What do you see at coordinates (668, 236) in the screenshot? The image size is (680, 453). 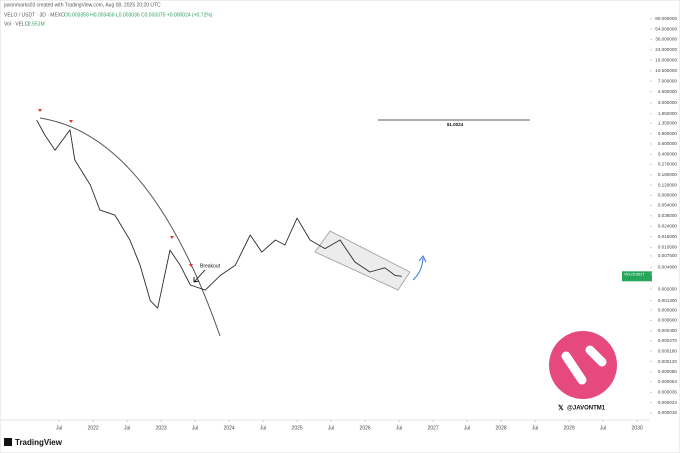 I see `y-tick-label: 0.016000` at bounding box center [668, 236].